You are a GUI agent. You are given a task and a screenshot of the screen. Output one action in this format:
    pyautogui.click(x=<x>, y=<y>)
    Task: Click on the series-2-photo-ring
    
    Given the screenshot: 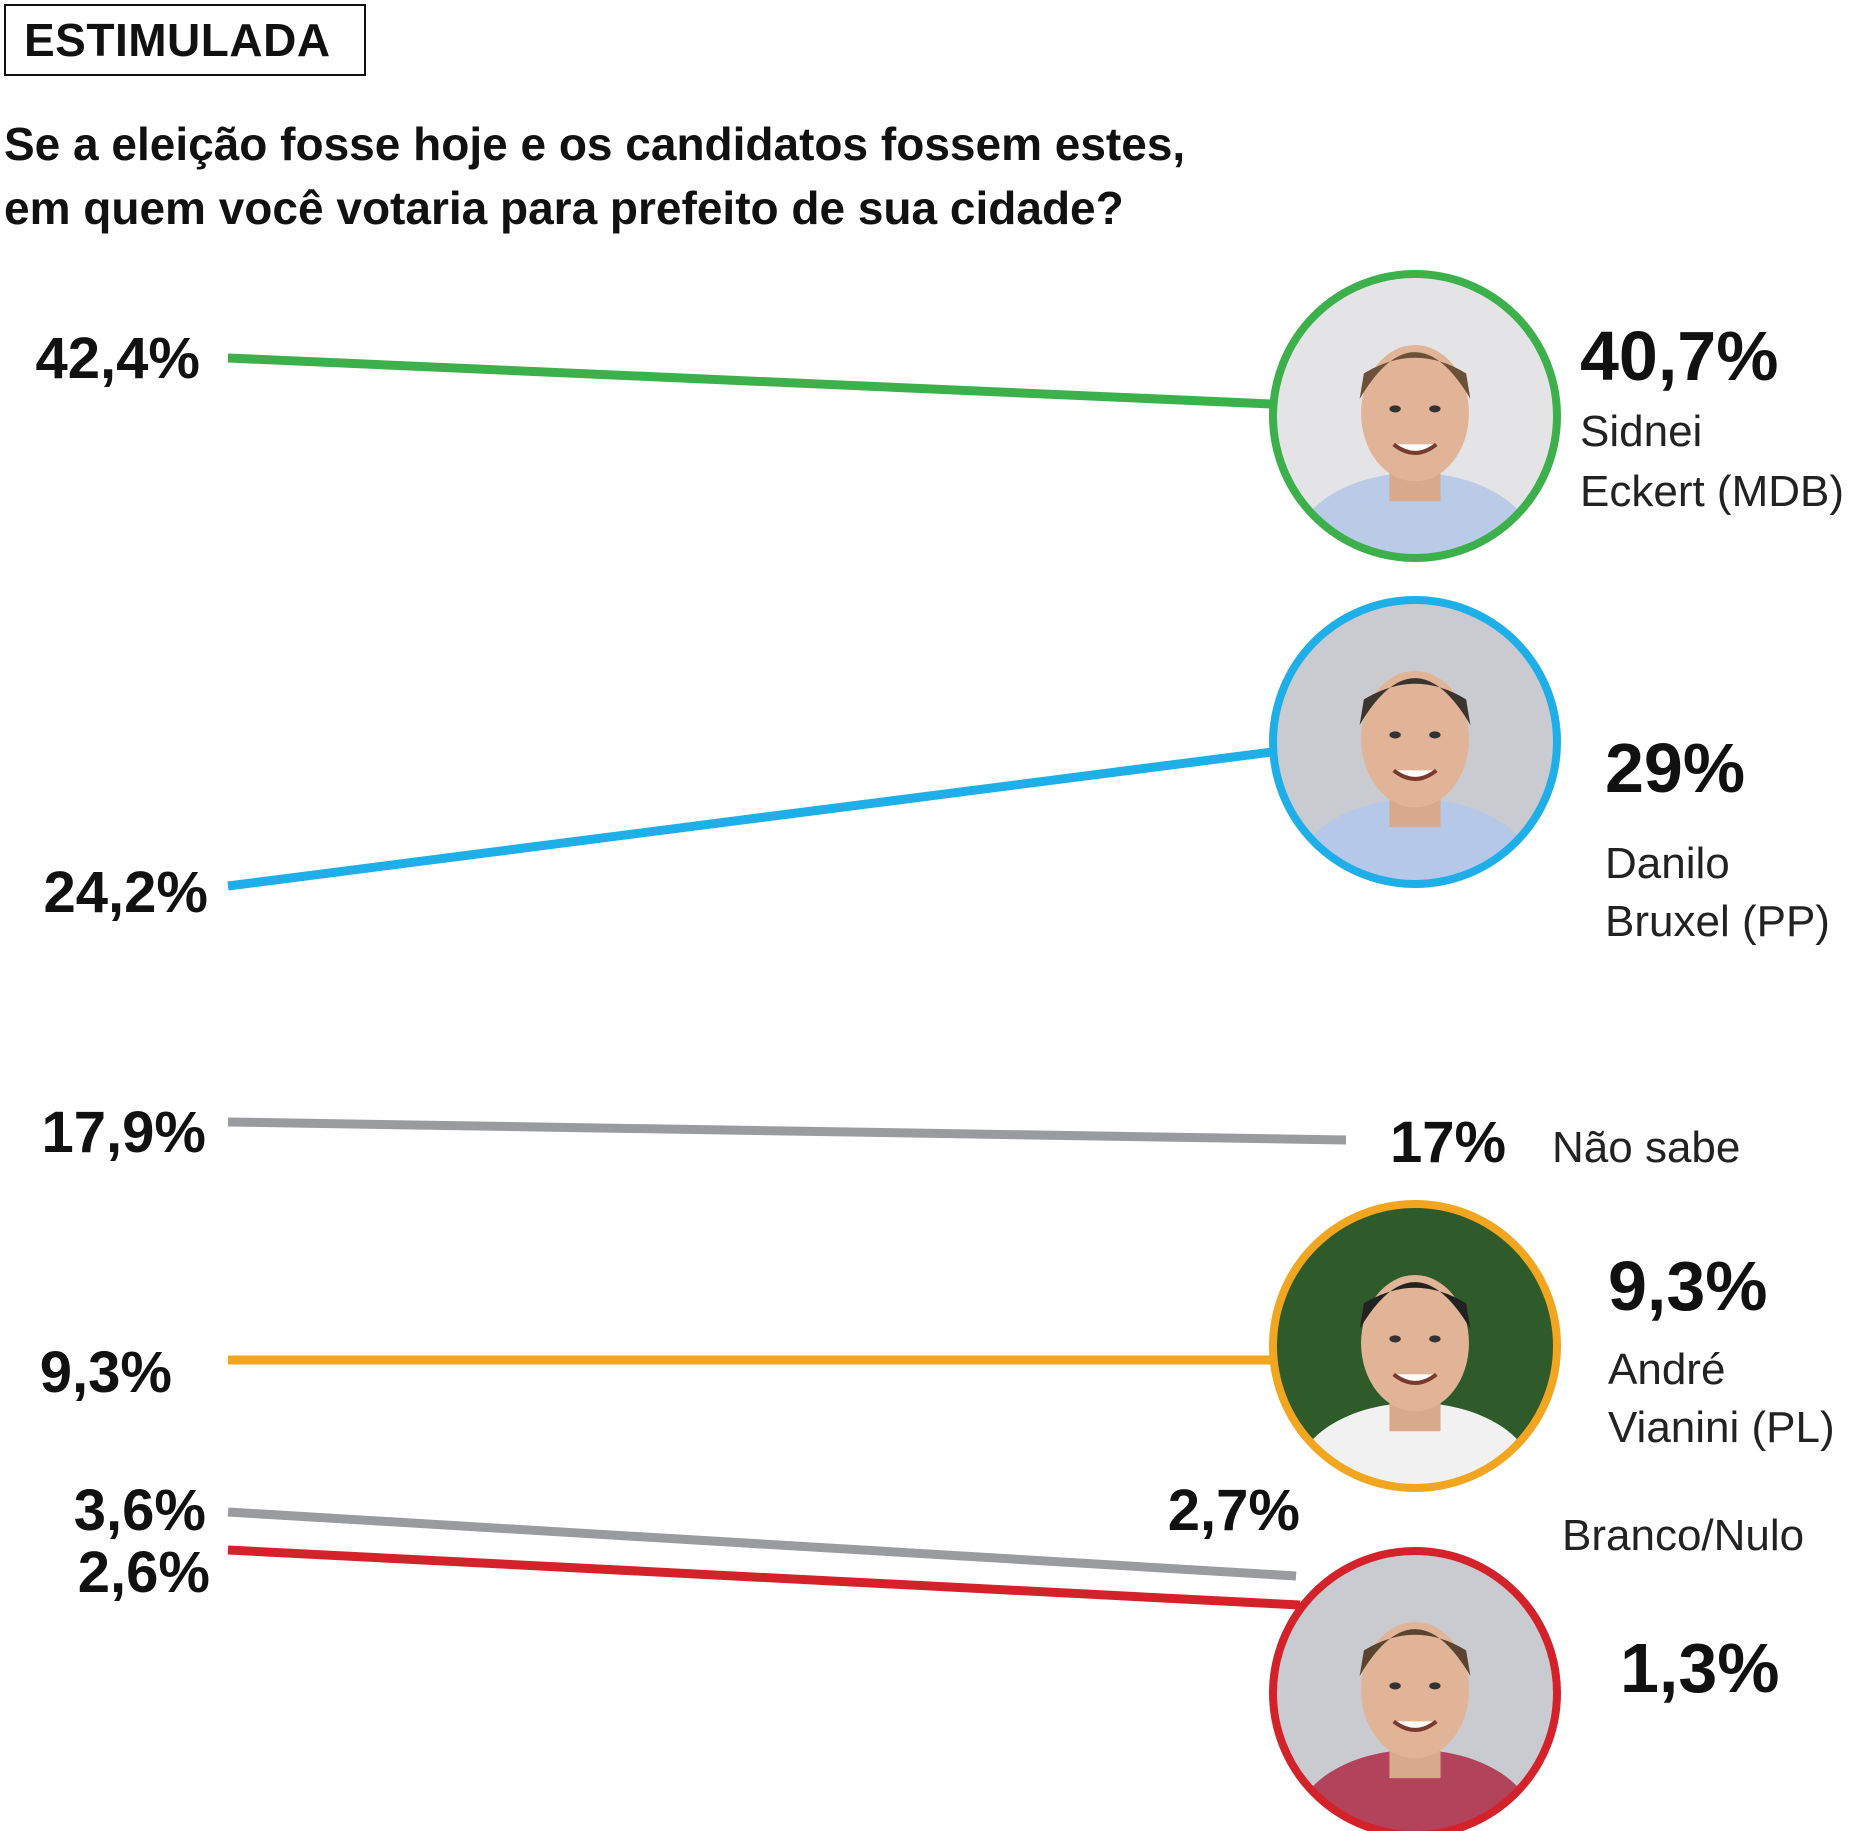 What is the action you would take?
    pyautogui.click(x=1415, y=742)
    